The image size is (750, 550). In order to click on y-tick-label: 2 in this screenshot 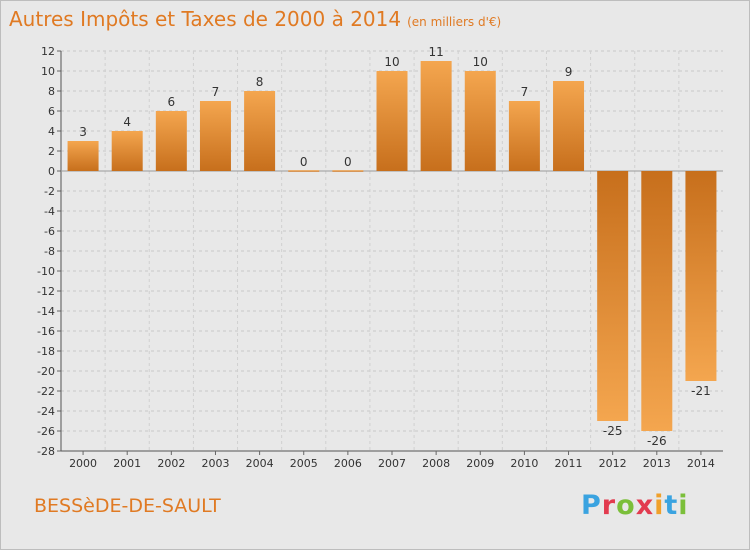, I will do `click(51, 151)`.